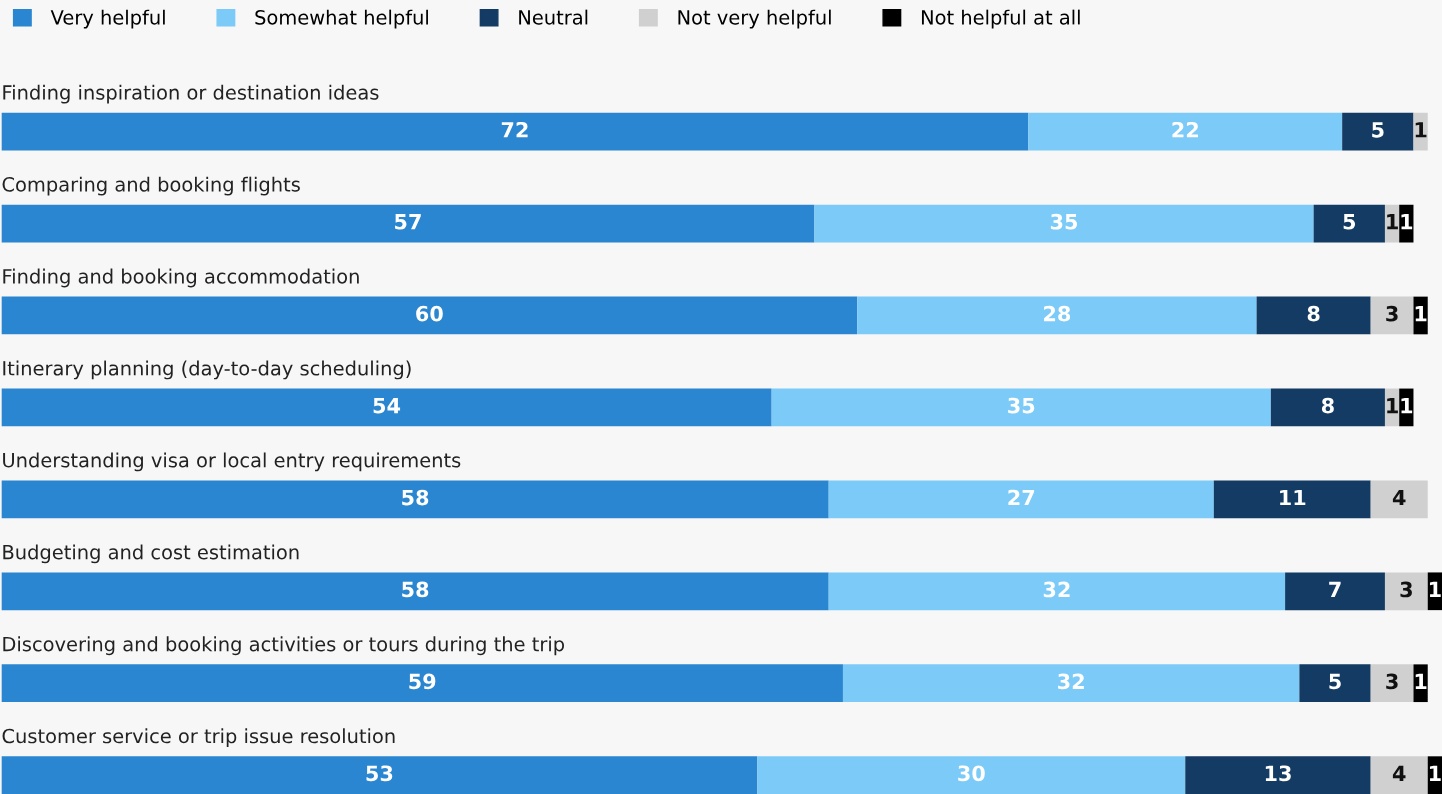 The width and height of the screenshot is (1442, 794). Describe the element at coordinates (341, 19) in the screenshot. I see `legend-label: Somewhat helpful` at that location.